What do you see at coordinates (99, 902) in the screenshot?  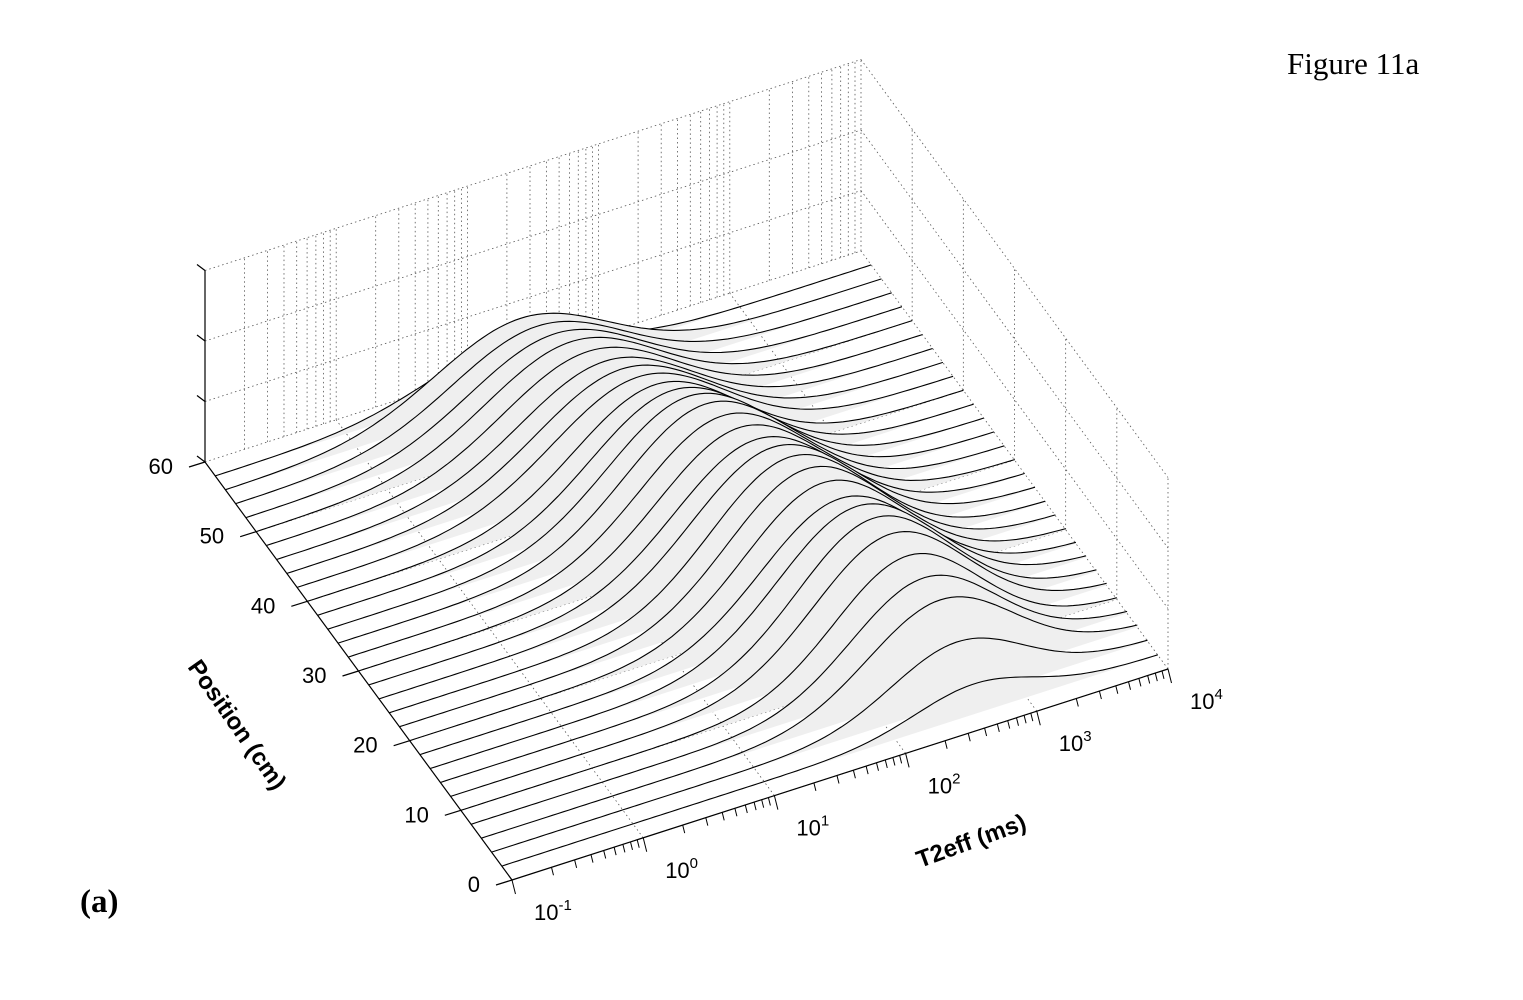 I see `panel-label: (a)` at bounding box center [99, 902].